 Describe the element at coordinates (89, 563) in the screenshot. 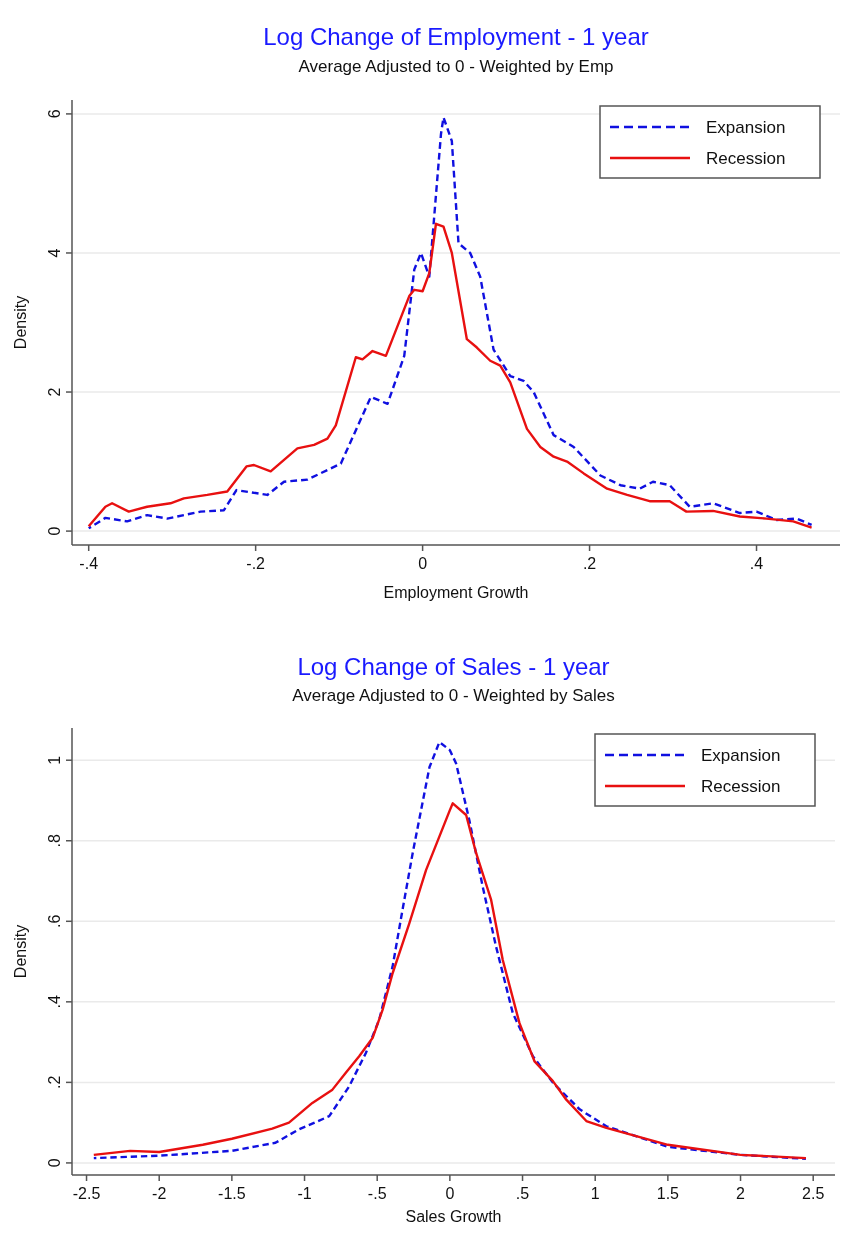

I see `x-tick-label: -.4` at that location.